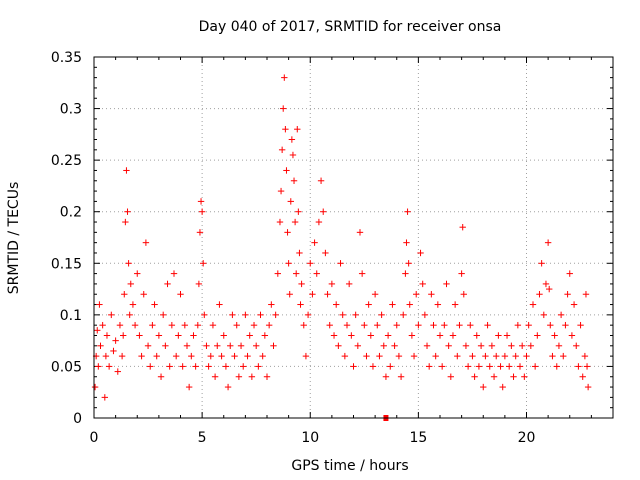 The image size is (640, 480). Describe the element at coordinates (94, 438) in the screenshot. I see `x-tick-label: 0` at that location.